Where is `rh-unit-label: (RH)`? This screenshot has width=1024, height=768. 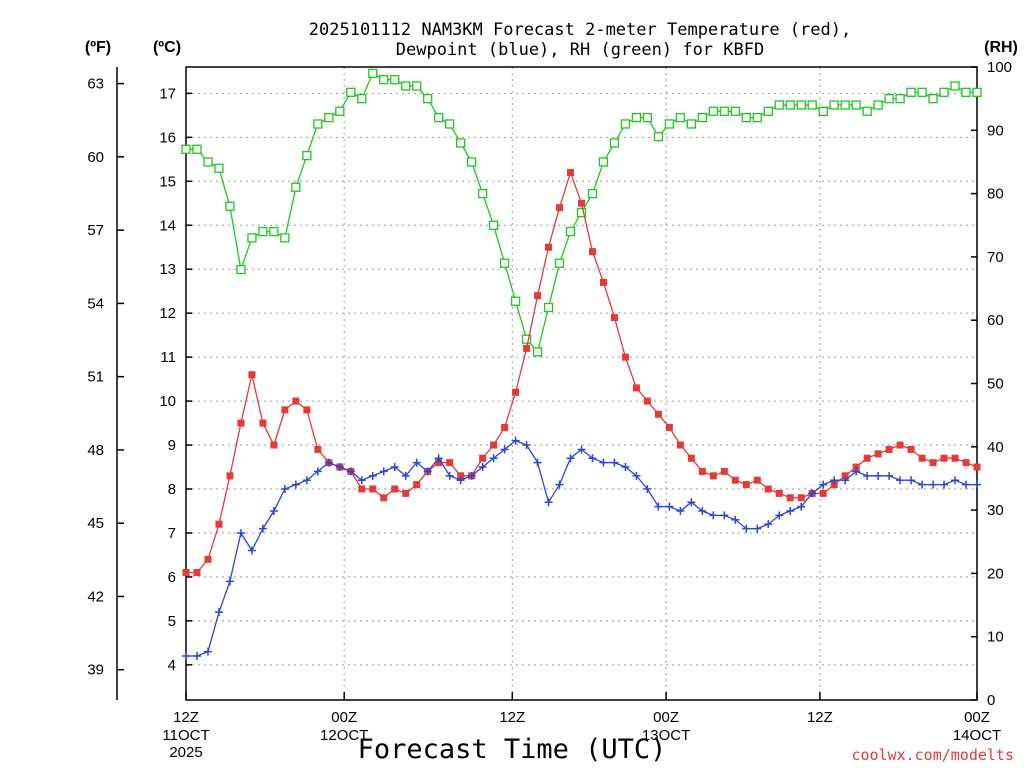
rh-unit-label: (RH) is located at coordinates (1001, 47).